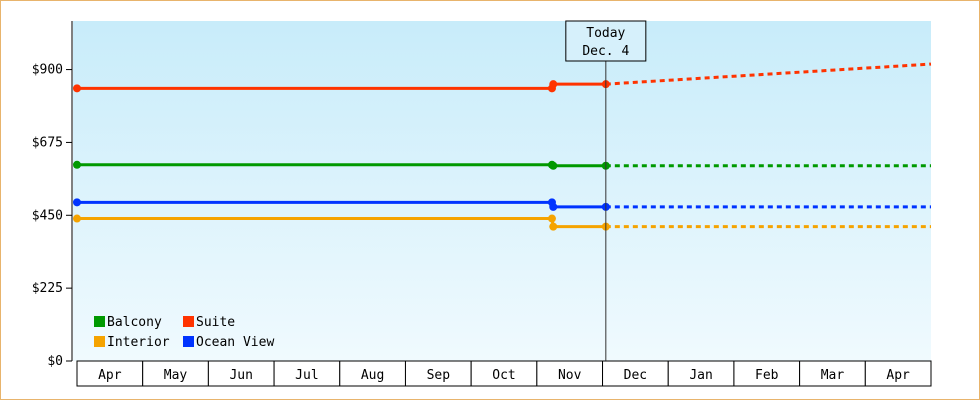  I want to click on legend-label-interior: Interior, so click(138, 342).